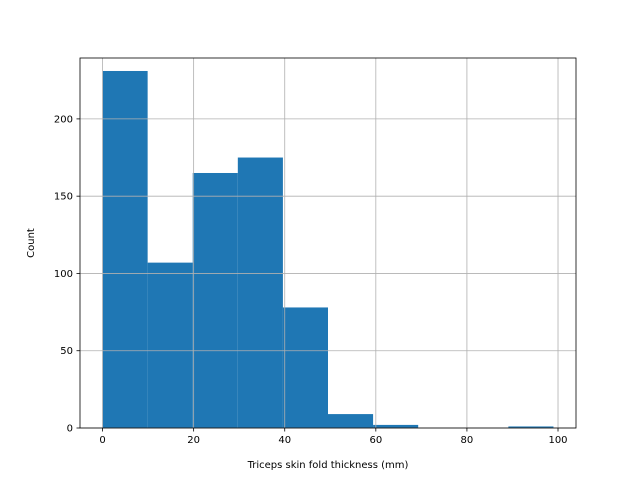  What do you see at coordinates (63, 197) in the screenshot?
I see `y-tick-label: 150` at bounding box center [63, 197].